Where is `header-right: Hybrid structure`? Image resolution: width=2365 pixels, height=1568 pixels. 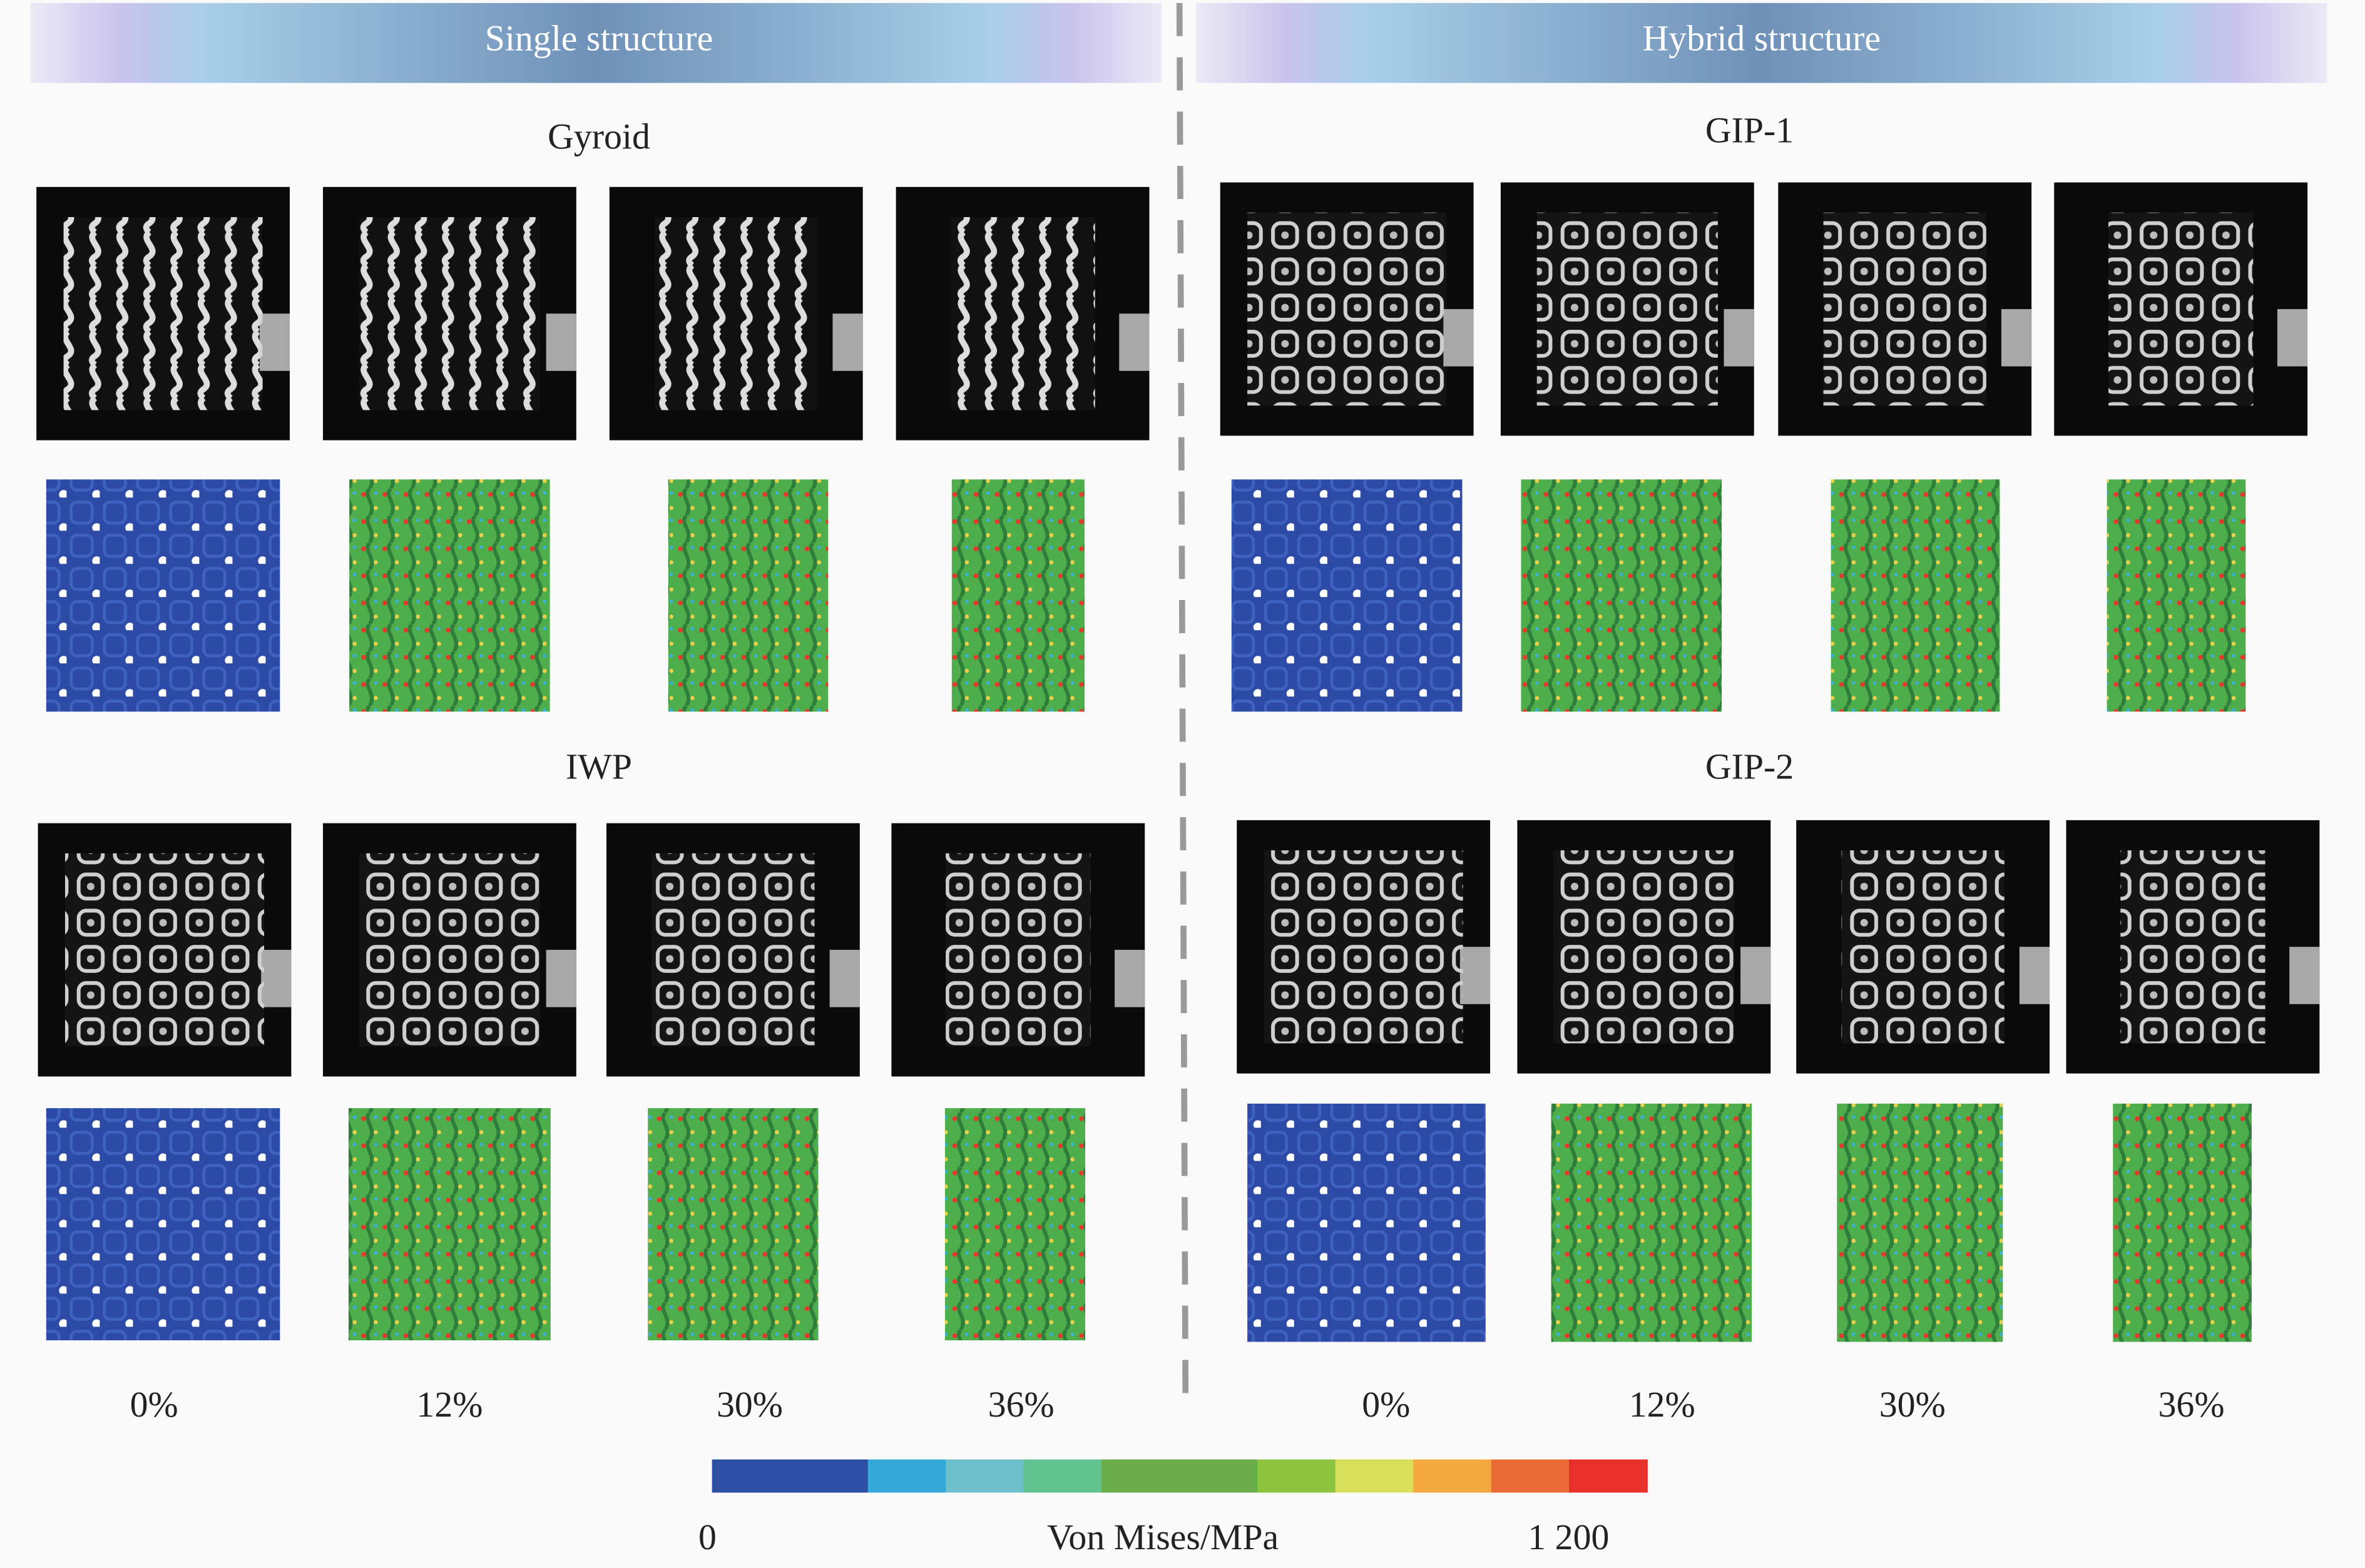
header-right: Hybrid structure is located at coordinates (1761, 39).